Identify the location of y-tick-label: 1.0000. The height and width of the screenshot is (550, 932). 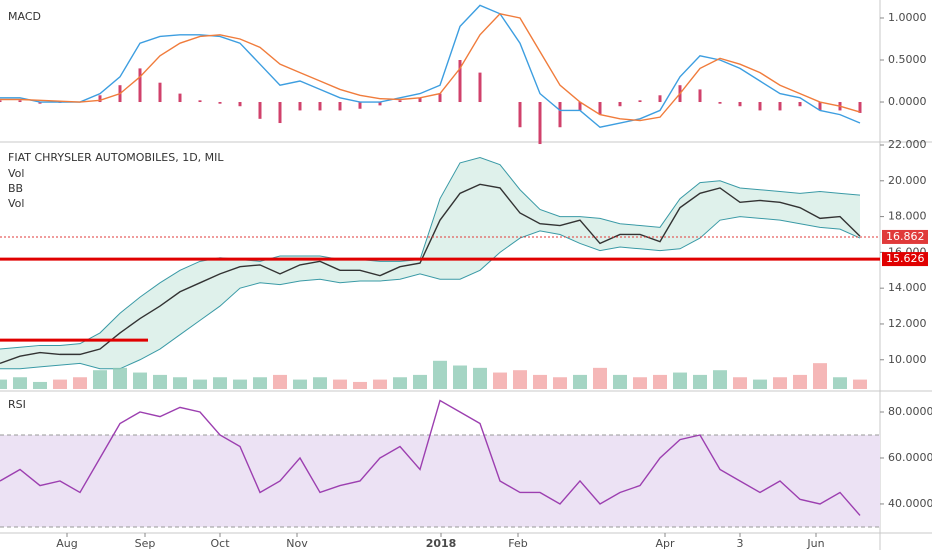
(907, 17).